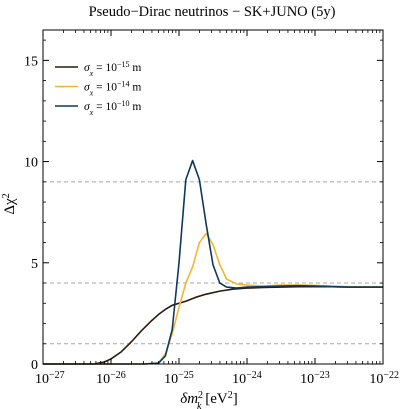  What do you see at coordinates (34, 264) in the screenshot?
I see `y-tick-label: 5` at bounding box center [34, 264].